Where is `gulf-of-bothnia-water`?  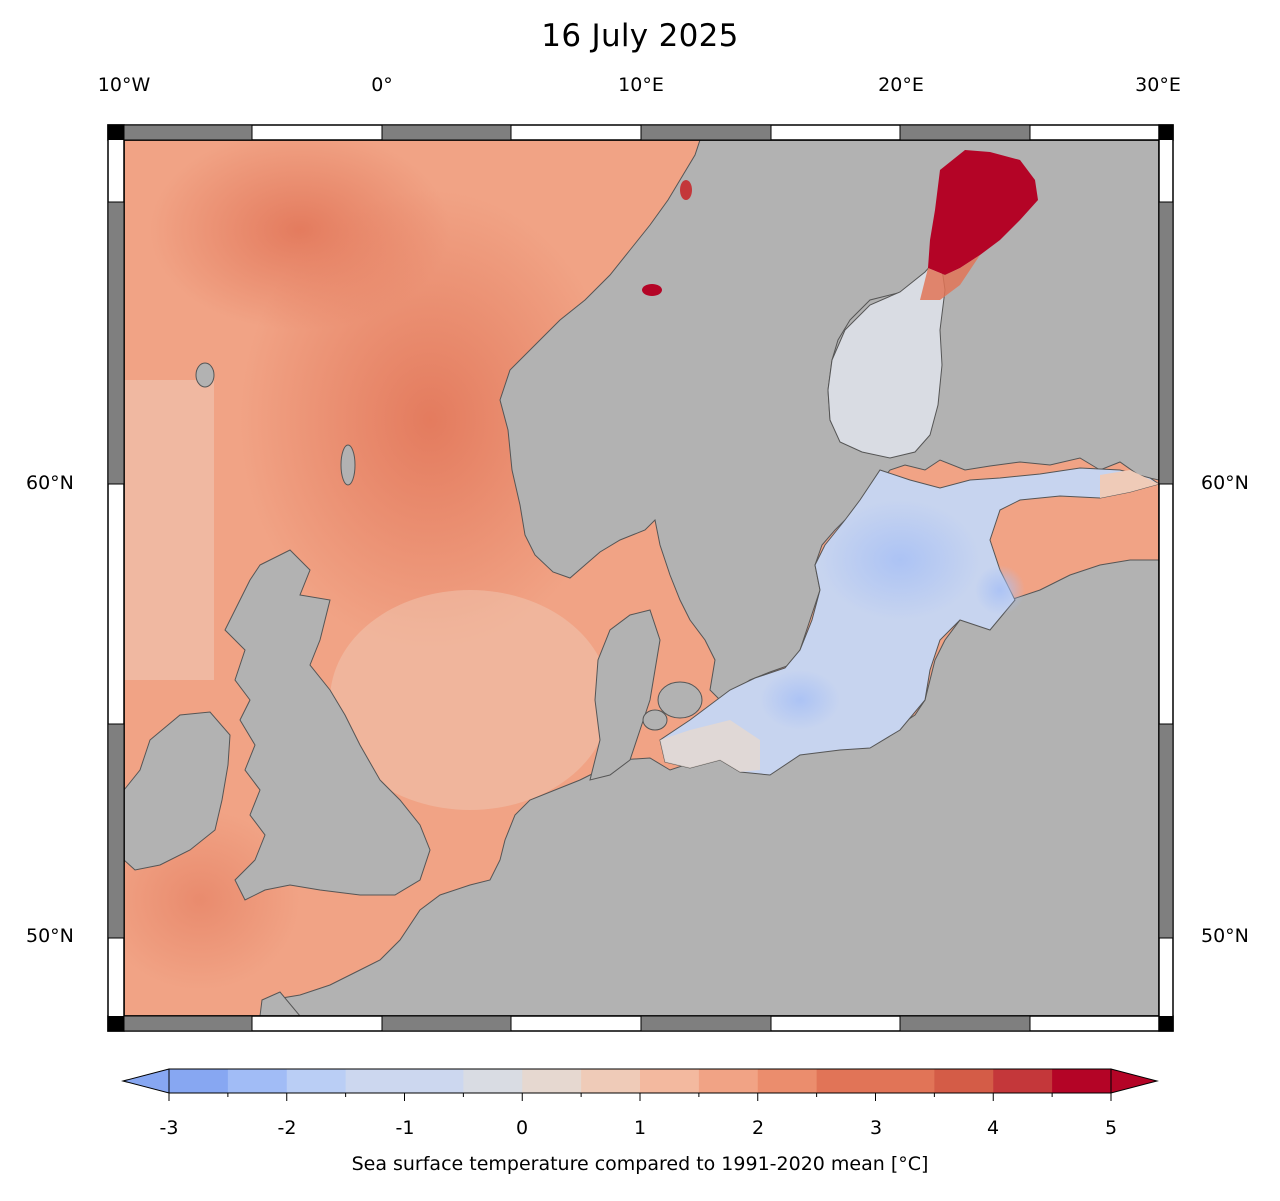
gulf-of-bothnia-water is located at coordinates (886, 356).